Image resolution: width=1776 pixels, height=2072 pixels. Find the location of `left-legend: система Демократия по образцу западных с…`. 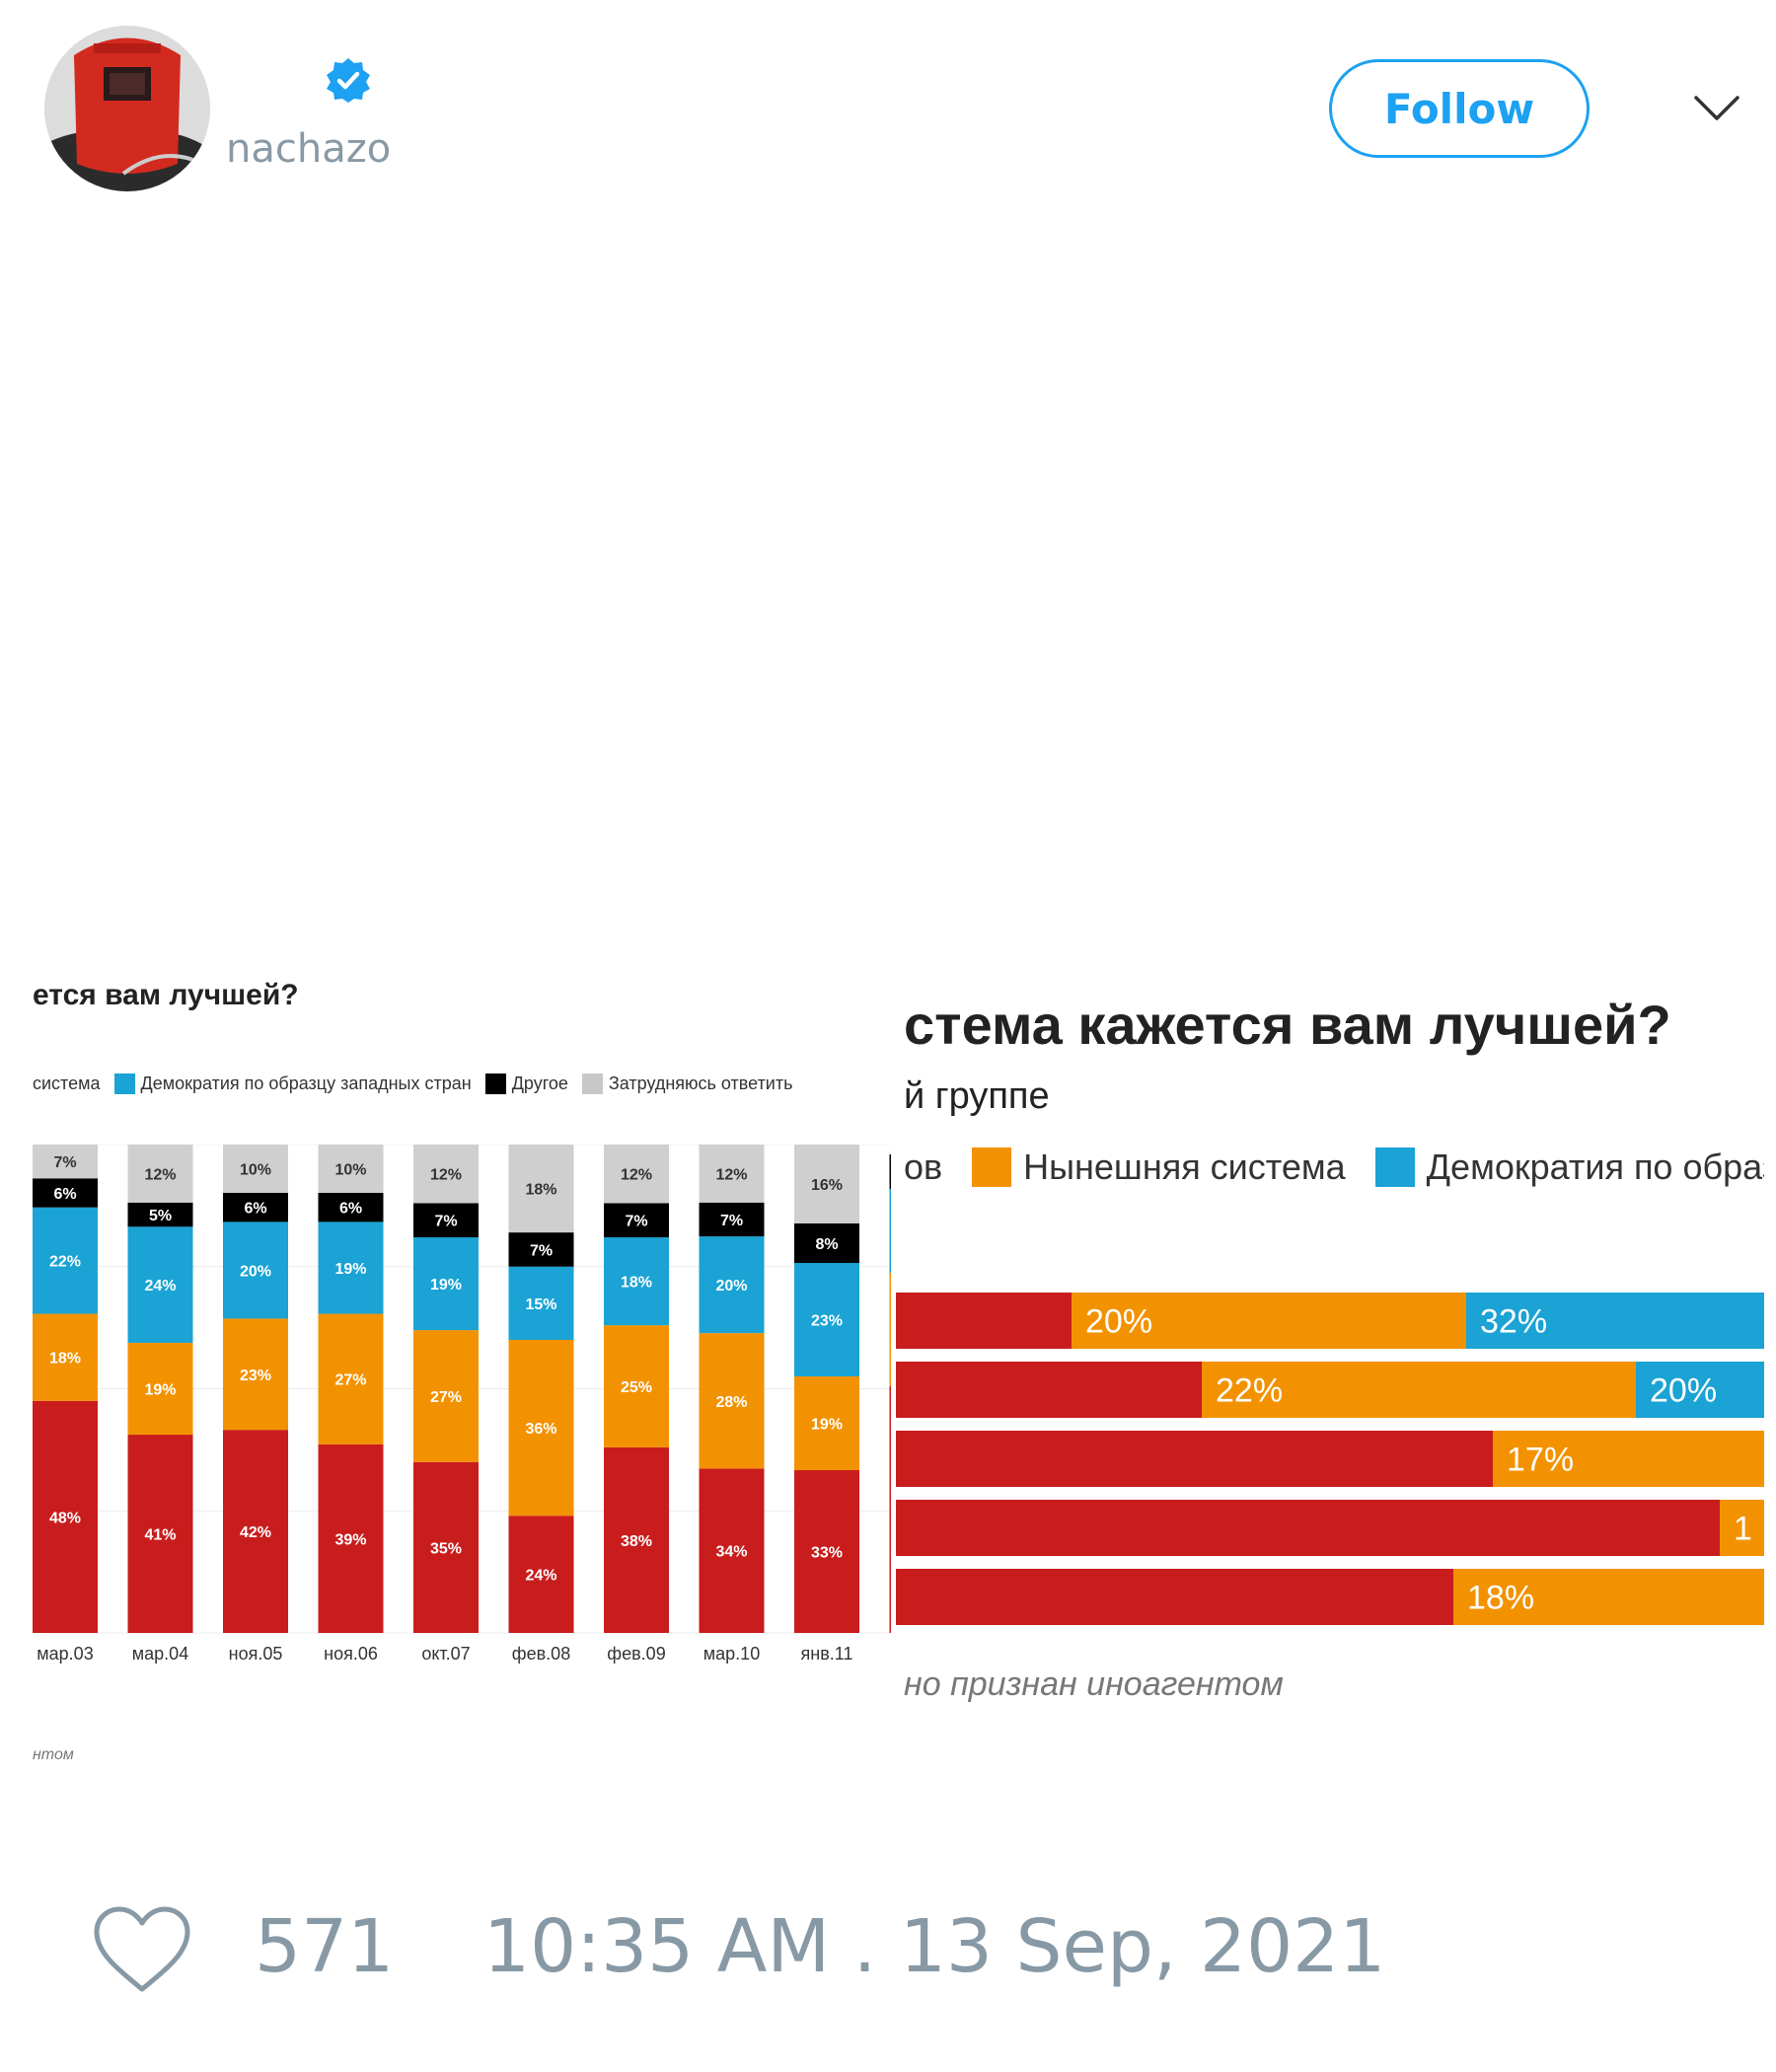

left-legend: система Демократия по образцу западных с… is located at coordinates (413, 1083).